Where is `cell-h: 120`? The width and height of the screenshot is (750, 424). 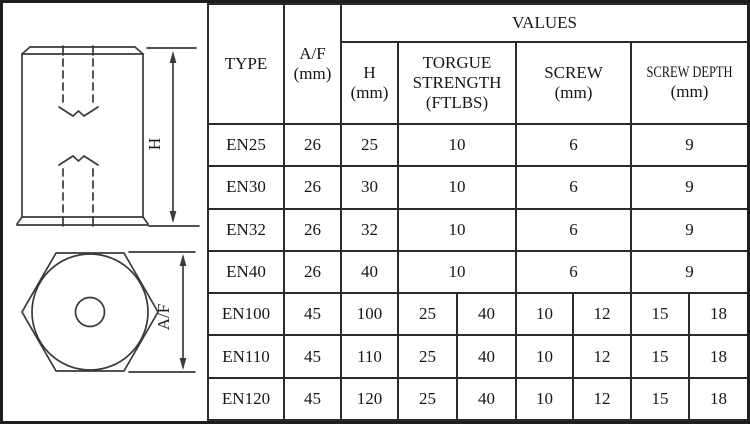
cell-h: 120 is located at coordinates (369, 398).